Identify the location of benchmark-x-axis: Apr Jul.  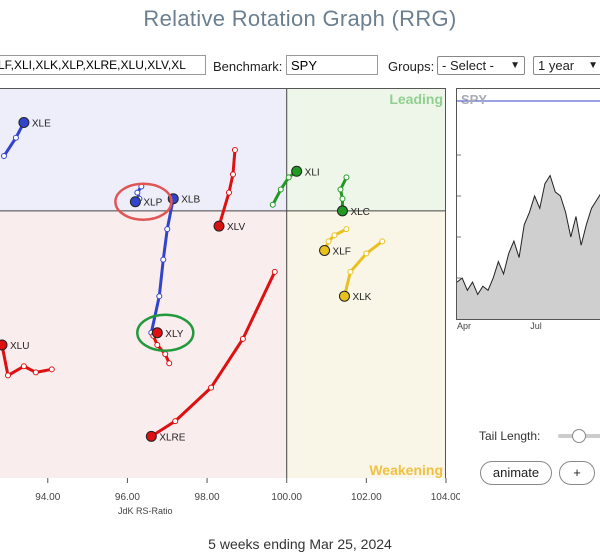
(499, 326).